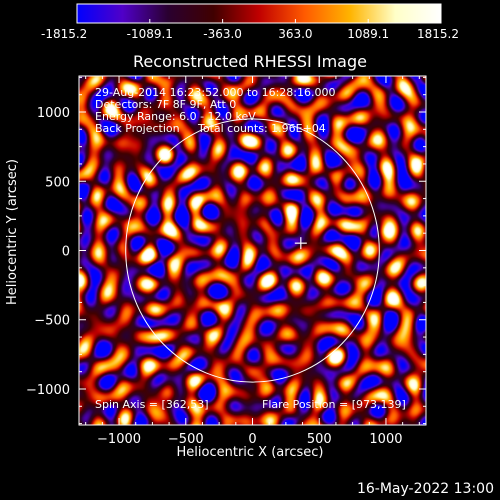  What do you see at coordinates (166, 104) in the screenshot?
I see `detectors-text: Detectors: 7F 8F 9F, Att 0` at bounding box center [166, 104].